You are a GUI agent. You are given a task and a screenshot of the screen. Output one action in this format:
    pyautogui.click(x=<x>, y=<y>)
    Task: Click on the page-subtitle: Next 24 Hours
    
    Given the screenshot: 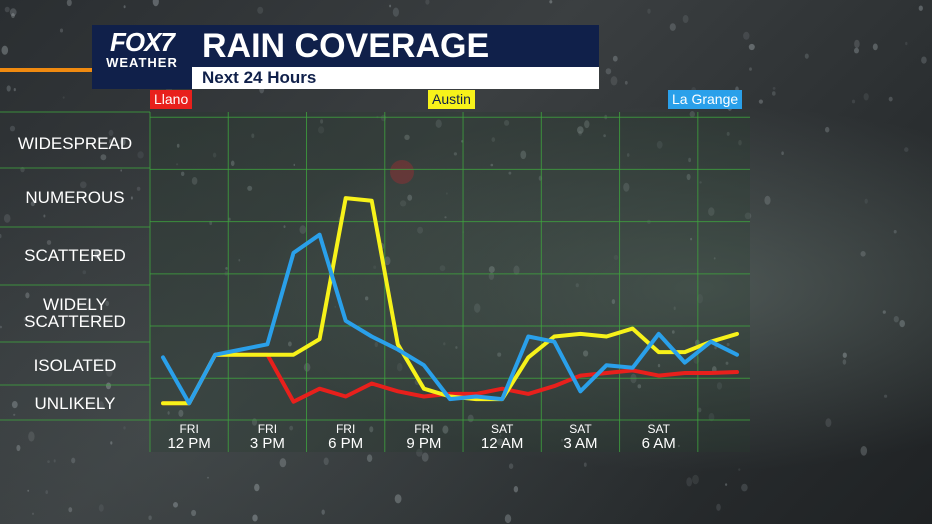 What is the action you would take?
    pyautogui.click(x=395, y=78)
    